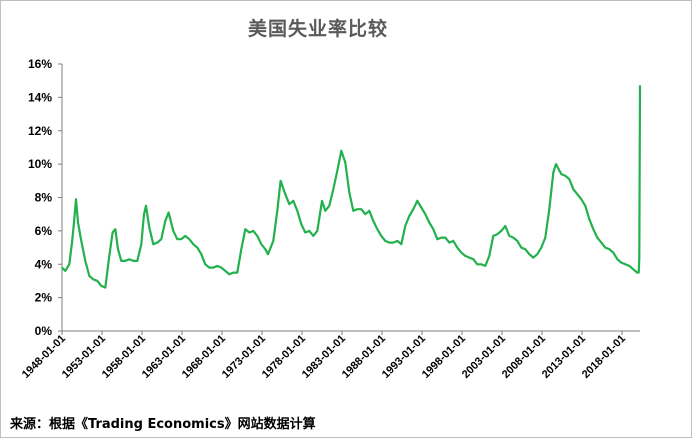 This screenshot has height=438, width=692. Describe the element at coordinates (44, 264) in the screenshot. I see `y-tick-label: 4%` at that location.